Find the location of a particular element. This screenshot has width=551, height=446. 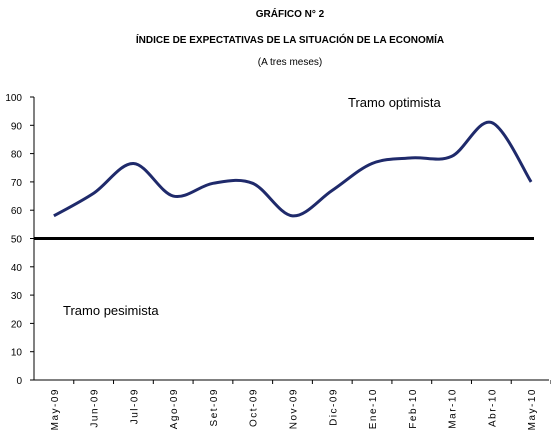

y-tick-label: 30 is located at coordinates (17, 296).